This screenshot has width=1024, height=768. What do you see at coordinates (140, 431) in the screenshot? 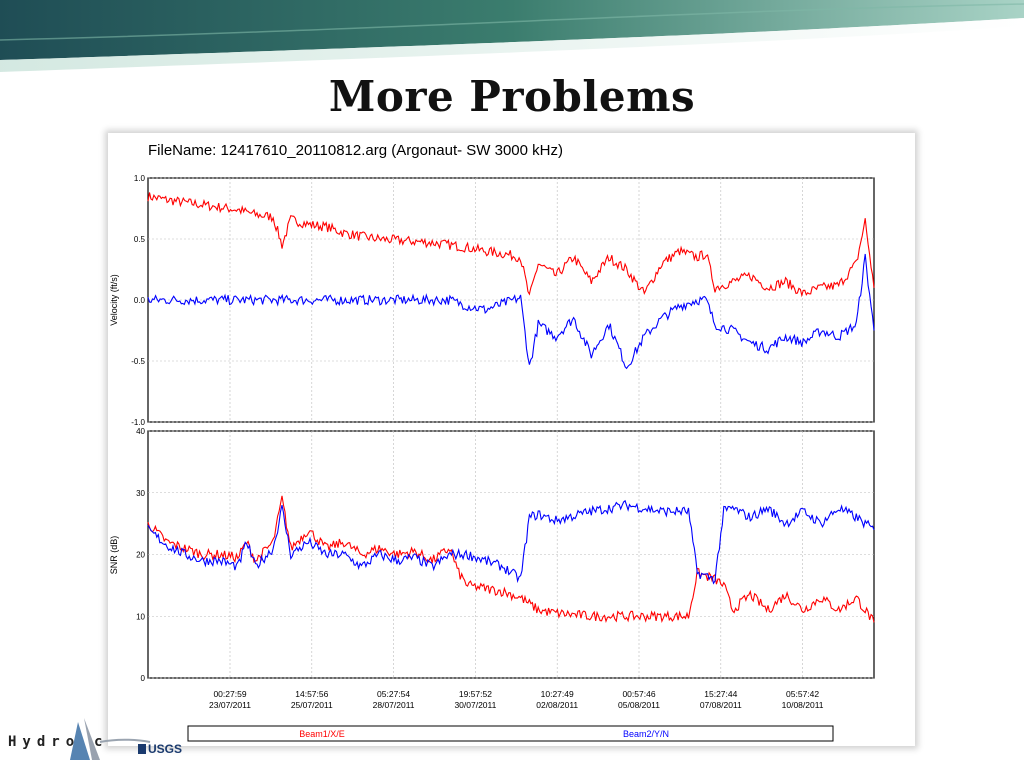
I see `snr-y-tick-label: 40` at bounding box center [140, 431].